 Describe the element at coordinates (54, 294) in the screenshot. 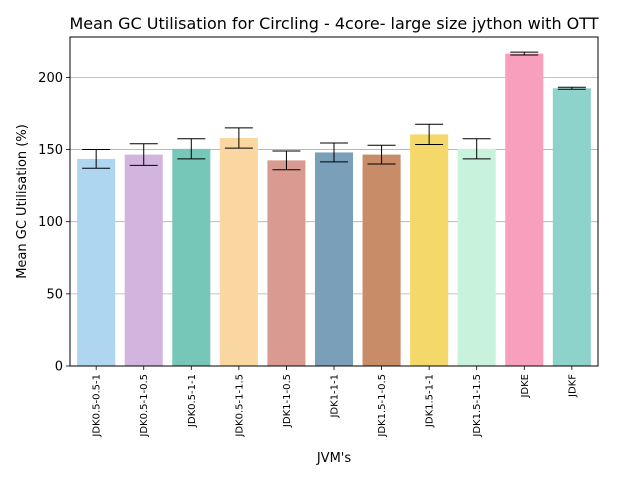

I see `y-tick-label: 50` at that location.